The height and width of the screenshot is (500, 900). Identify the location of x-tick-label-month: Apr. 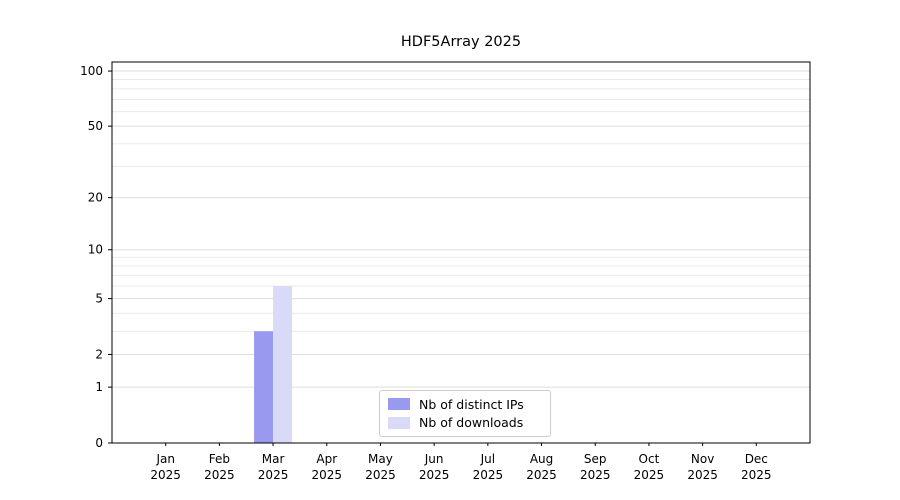
(326, 459).